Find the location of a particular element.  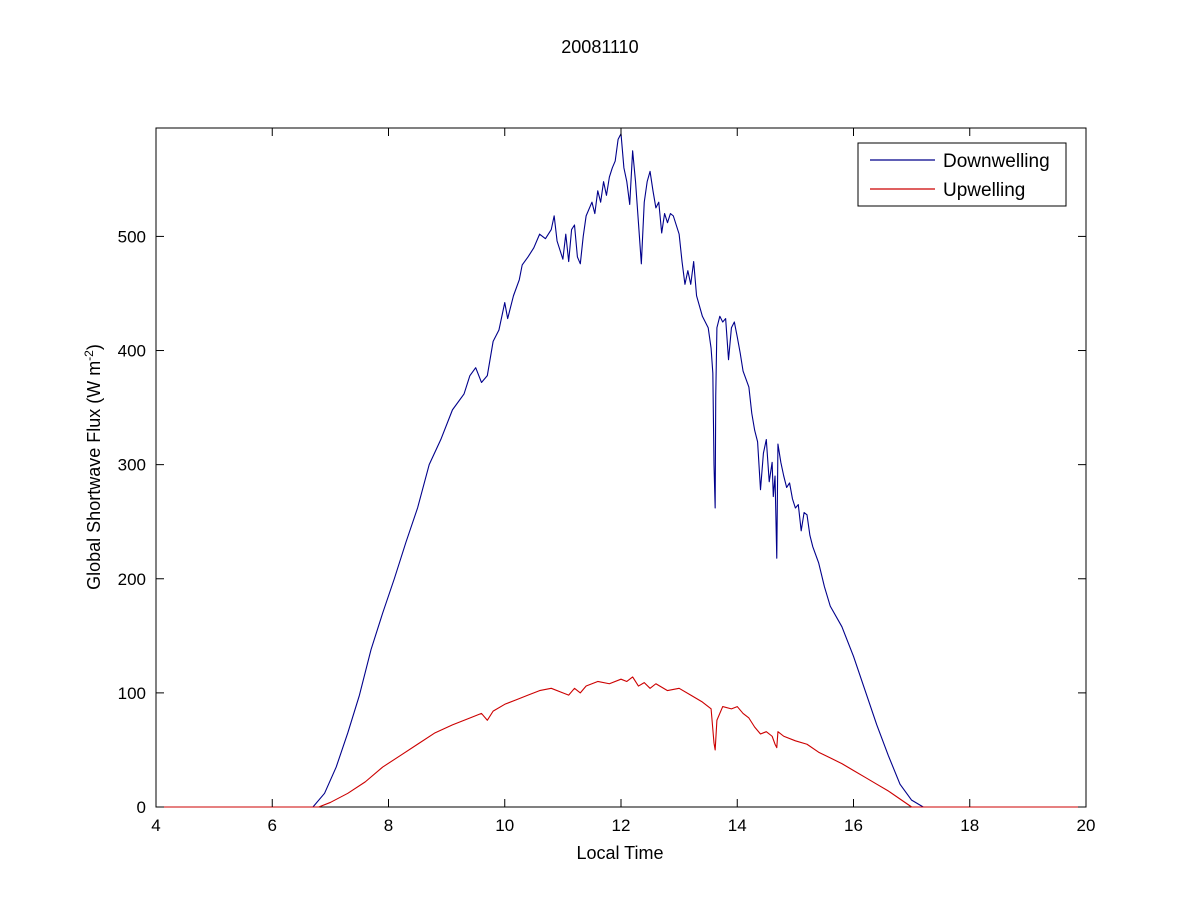

x-tick-label: 8 is located at coordinates (388, 825).